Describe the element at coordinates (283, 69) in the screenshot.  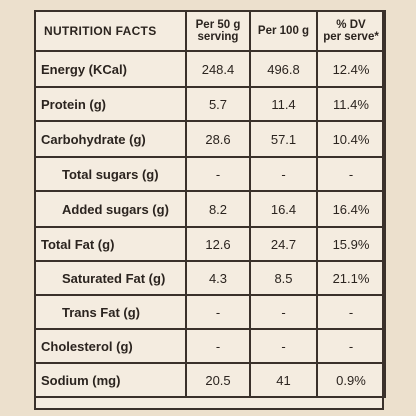
I see `value-per-100g: 496.8` at that location.